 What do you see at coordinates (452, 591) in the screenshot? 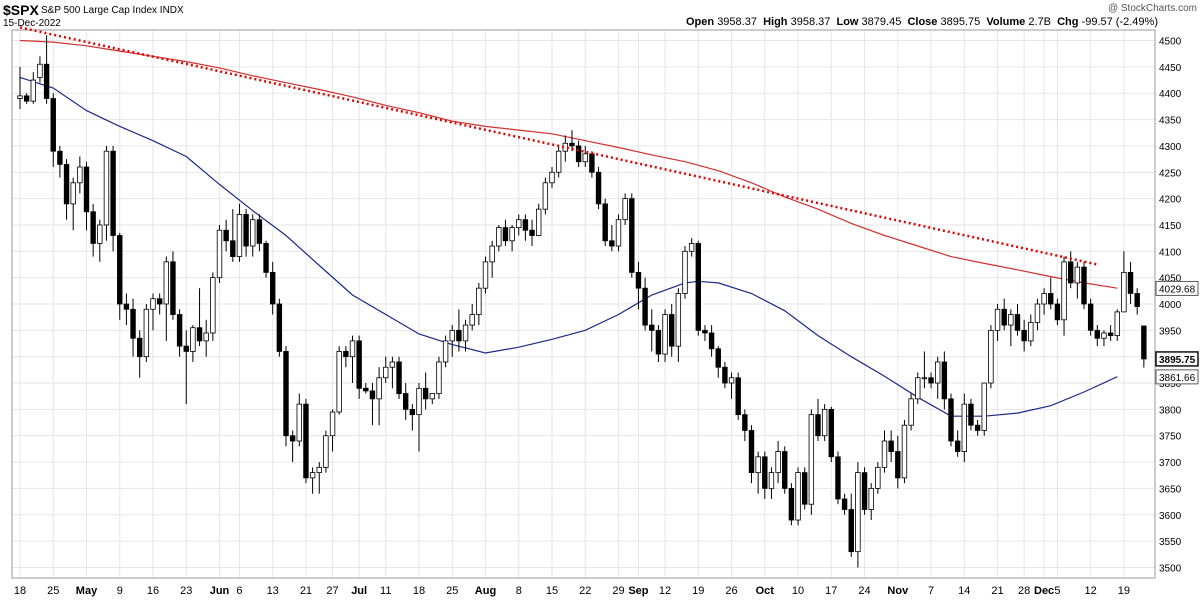
I see `x-tick-label: 25` at bounding box center [452, 591].